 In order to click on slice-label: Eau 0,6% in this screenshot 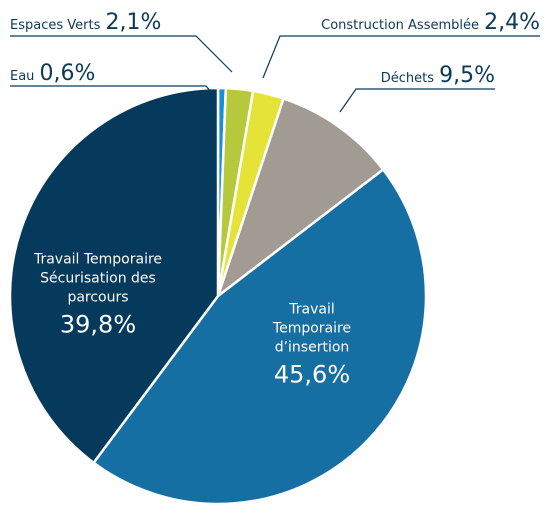, I will do `click(52, 73)`.